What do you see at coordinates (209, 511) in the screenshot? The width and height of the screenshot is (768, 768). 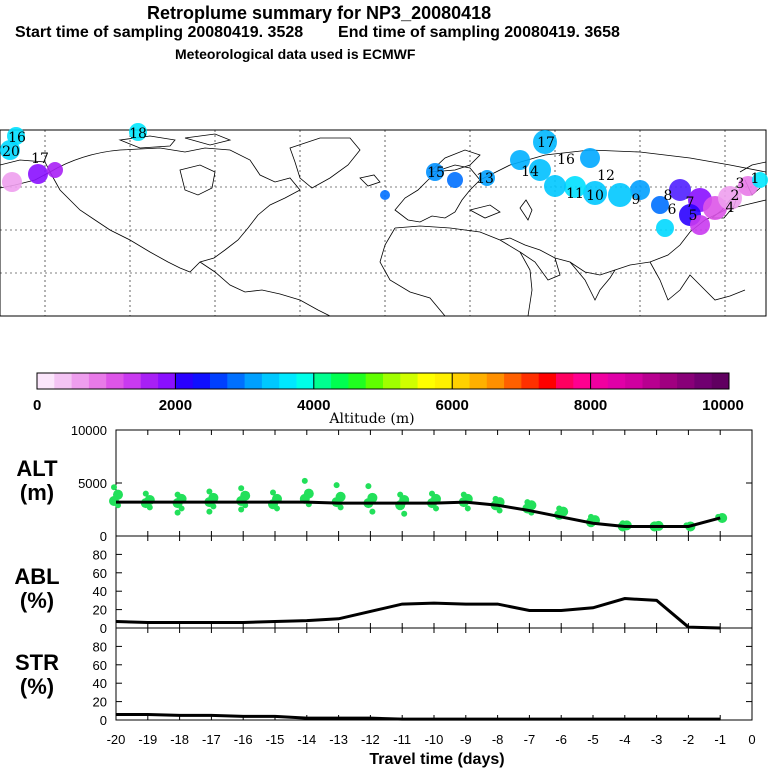 I see `alt-dot--17-4` at bounding box center [209, 511].